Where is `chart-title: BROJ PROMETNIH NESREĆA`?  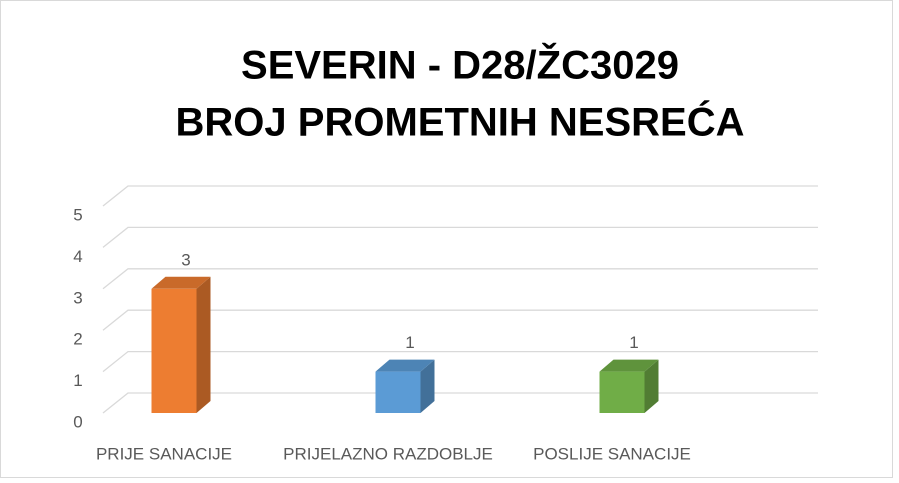
chart-title: BROJ PROMETNIH NESREĆA is located at coordinates (460, 122).